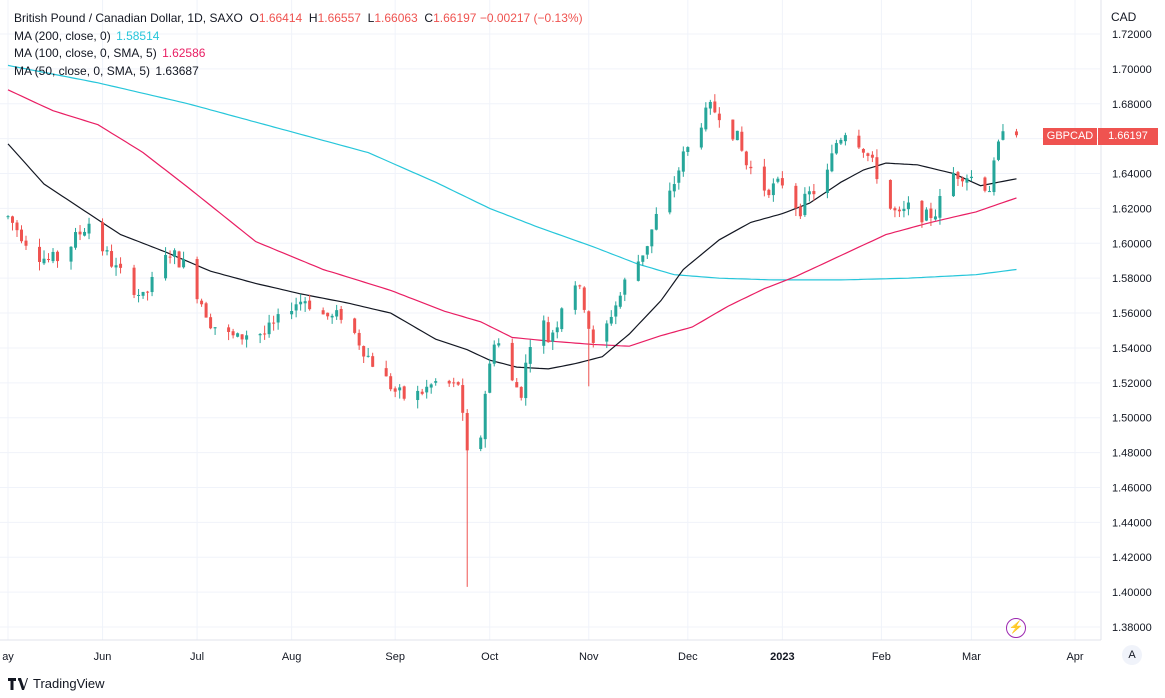 The image size is (1165, 698). What do you see at coordinates (1132, 349) in the screenshot?
I see `price-tick-label: 1.54000` at bounding box center [1132, 349].